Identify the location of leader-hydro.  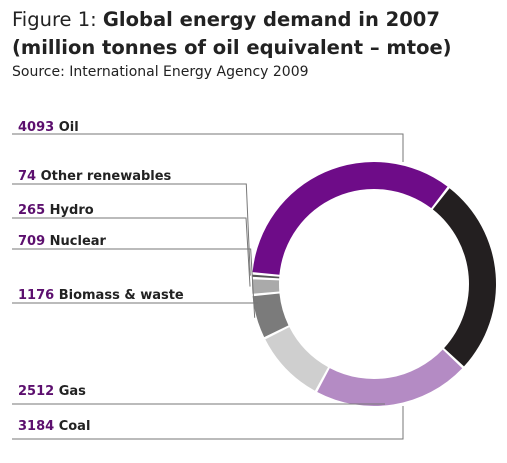
(131, 252).